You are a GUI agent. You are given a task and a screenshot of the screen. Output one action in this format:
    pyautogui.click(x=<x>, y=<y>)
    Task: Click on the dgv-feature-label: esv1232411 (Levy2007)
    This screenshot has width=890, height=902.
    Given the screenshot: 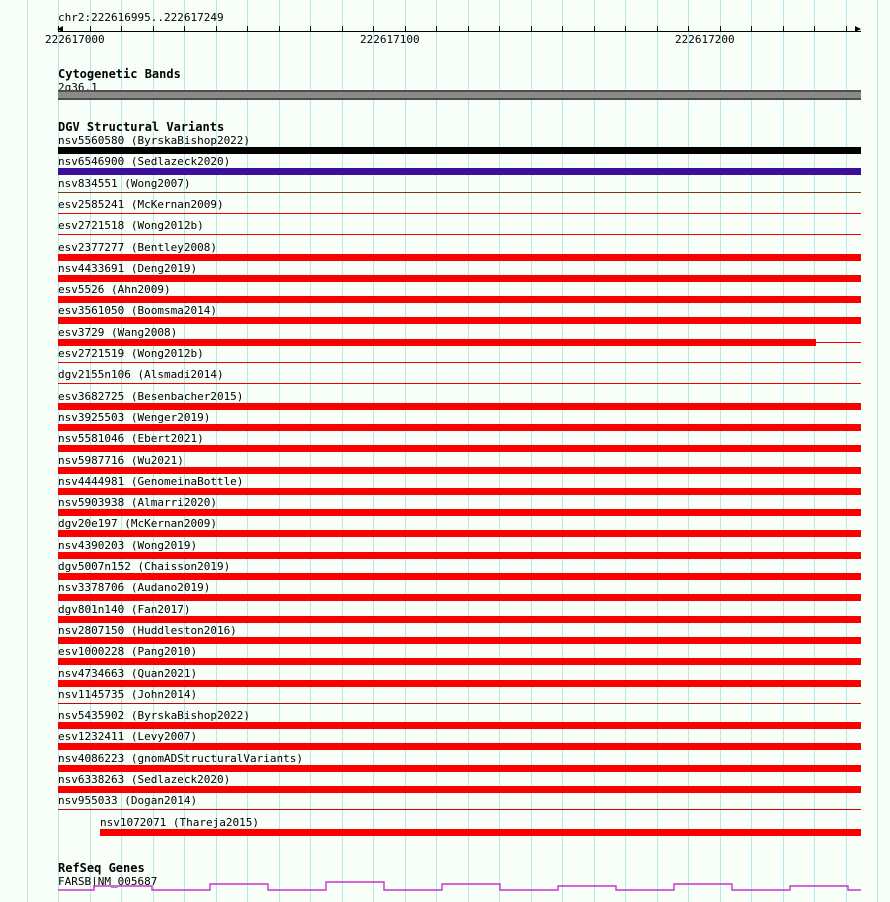 What is the action you would take?
    pyautogui.click(x=128, y=736)
    